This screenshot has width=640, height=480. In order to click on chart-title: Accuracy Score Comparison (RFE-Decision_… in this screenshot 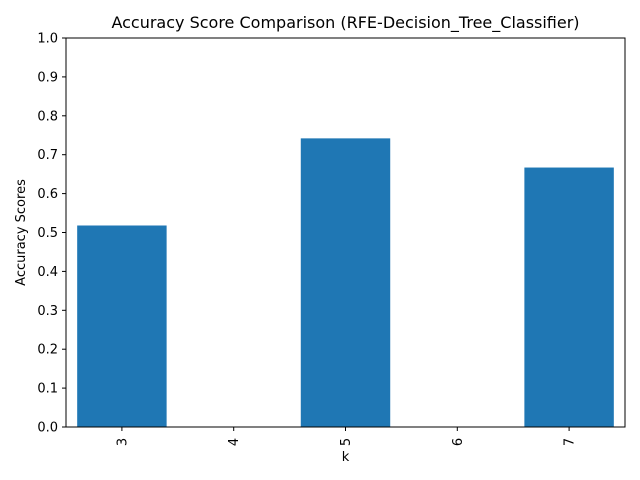, I will do `click(345, 23)`.